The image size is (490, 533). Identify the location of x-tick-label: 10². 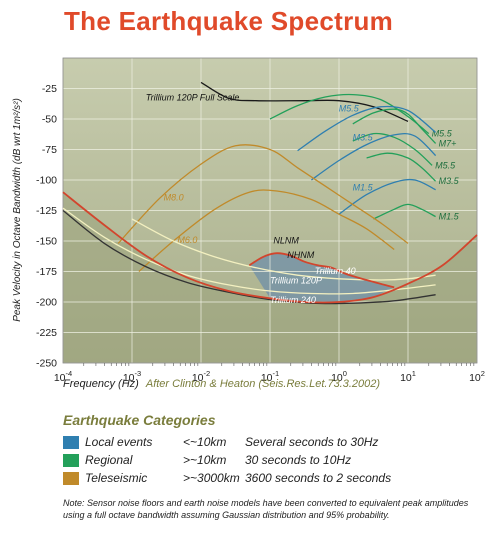
(477, 376).